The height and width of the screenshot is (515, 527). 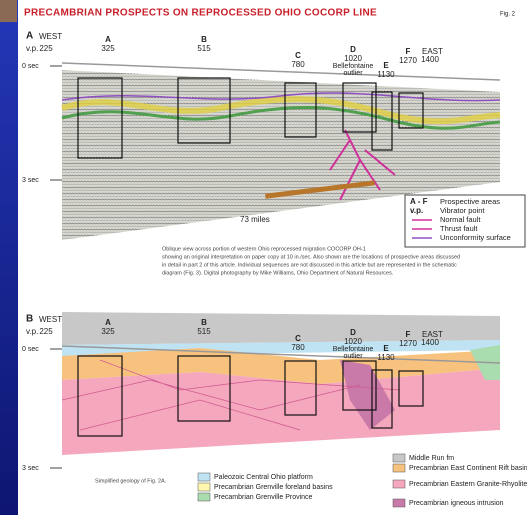 What do you see at coordinates (255, 219) in the screenshot?
I see `distance-label: 73 miles` at bounding box center [255, 219].